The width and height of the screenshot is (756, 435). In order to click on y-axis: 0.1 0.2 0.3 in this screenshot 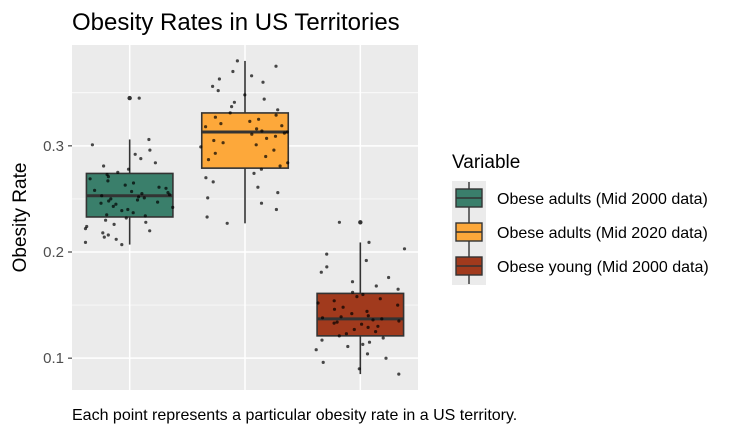, I will do `click(57, 252)`.